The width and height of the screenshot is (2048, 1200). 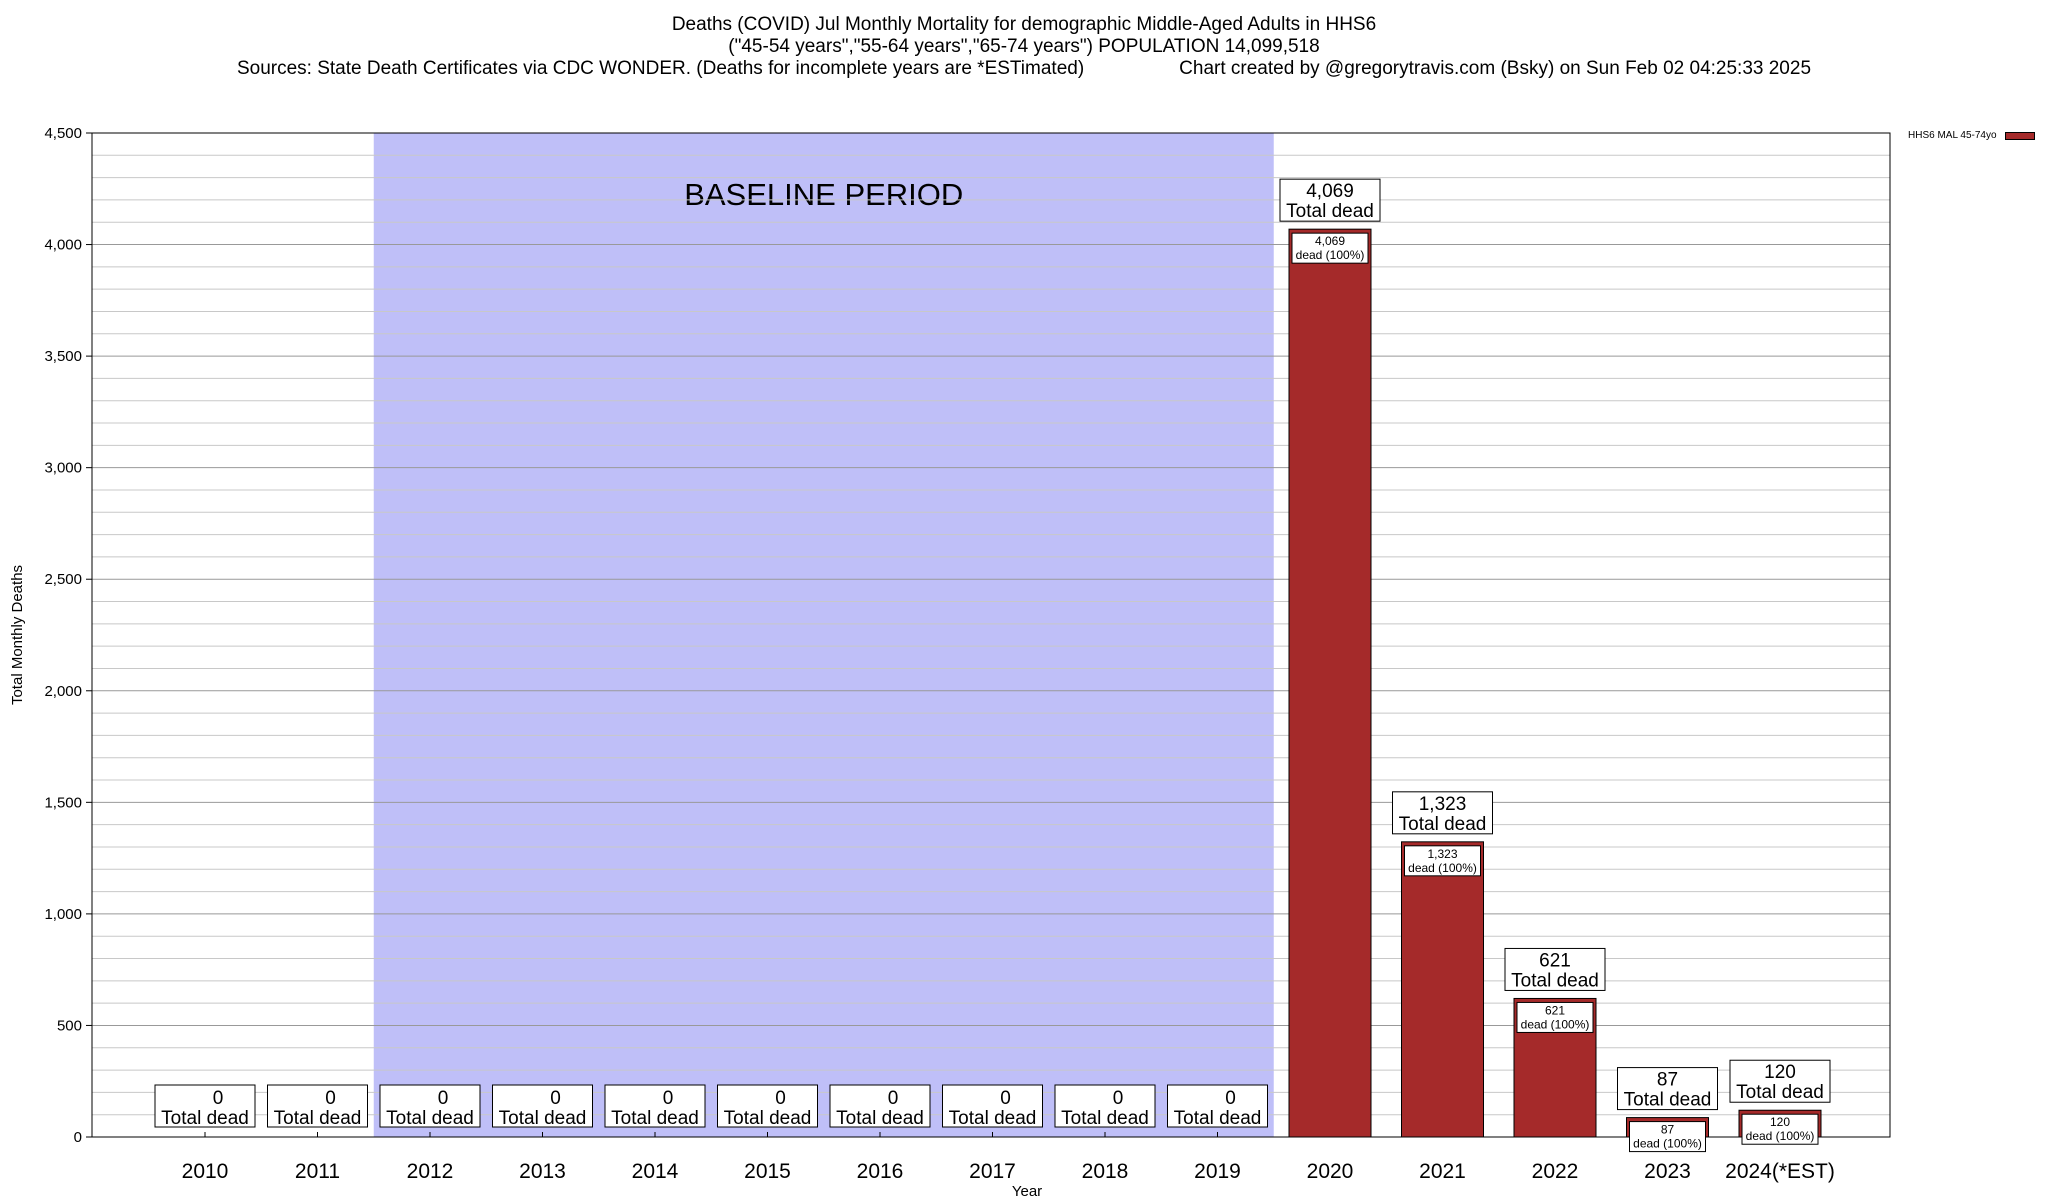 What do you see at coordinates (542, 1171) in the screenshot?
I see `x-tick-label: 2013` at bounding box center [542, 1171].